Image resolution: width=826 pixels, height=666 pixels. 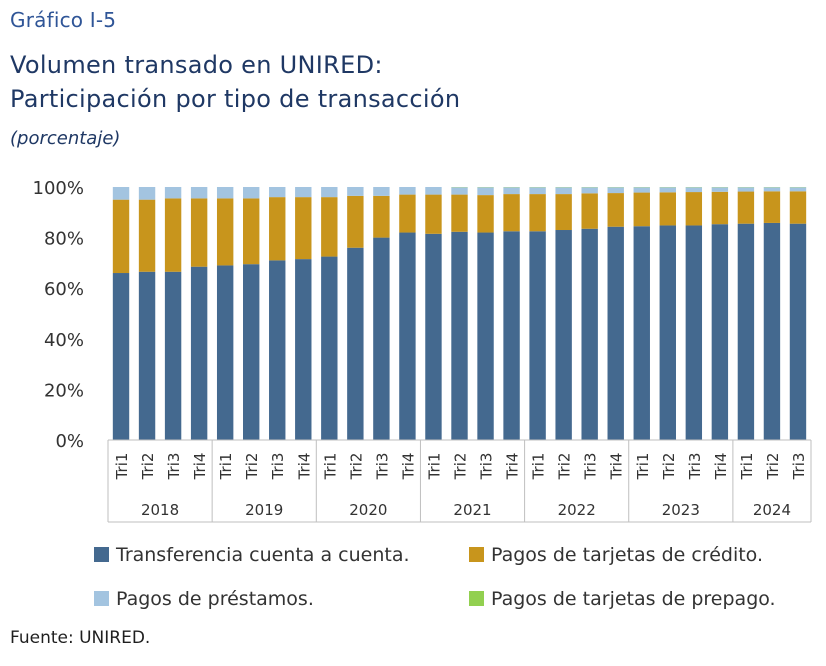 What do you see at coordinates (616, 555) in the screenshot?
I see `legend-item: Pagos de tarjetas de crédito.` at bounding box center [616, 555].